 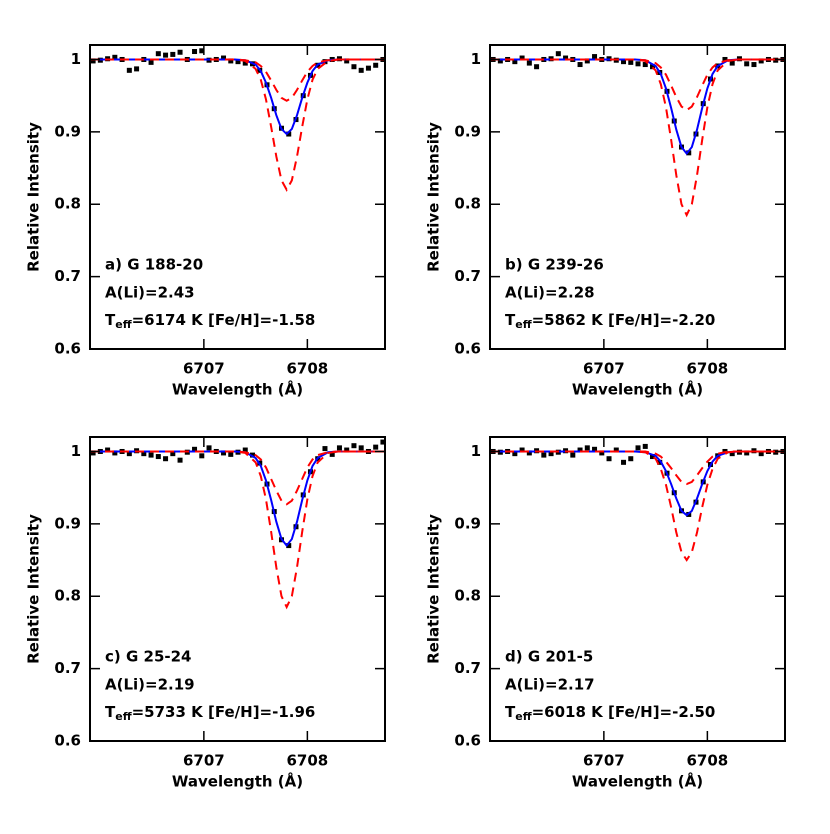 I want to click on parameters-values: =5733 K [Fe/H]=-1.96, so click(x=224, y=712).